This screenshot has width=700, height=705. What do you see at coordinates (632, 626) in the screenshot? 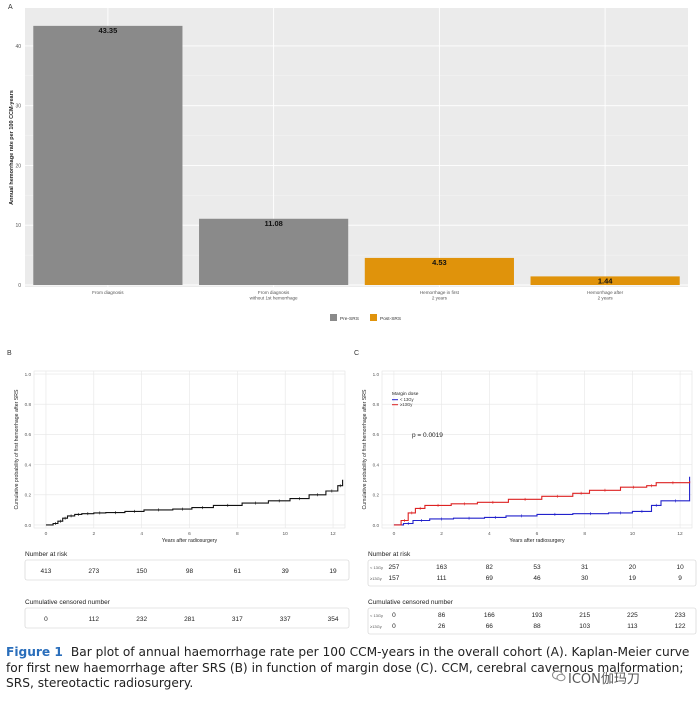
I see `censored-table-c-cell: 113` at bounding box center [632, 626].